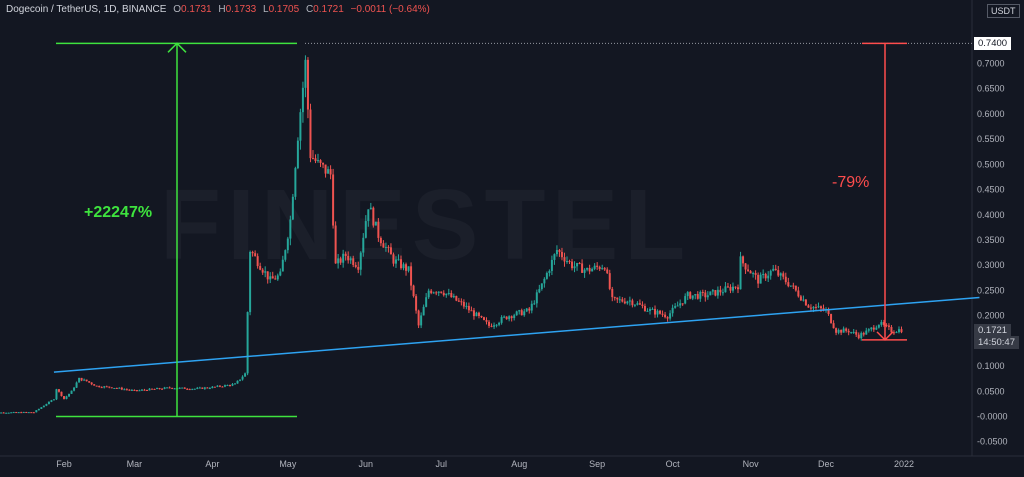 The height and width of the screenshot is (477, 1024). What do you see at coordinates (991, 139) in the screenshot?
I see `y-tick-label: 0.5500` at bounding box center [991, 139].